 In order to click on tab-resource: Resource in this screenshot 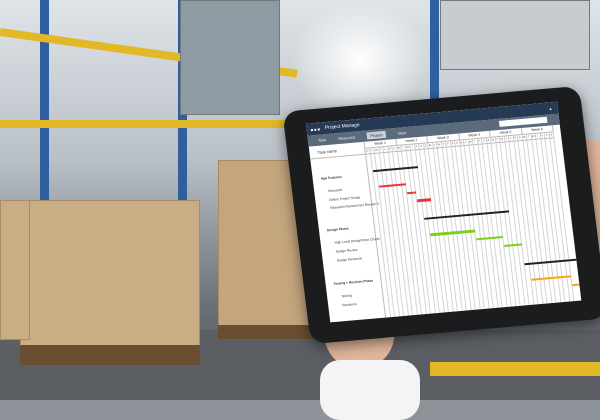, I will do `click(346, 138)`.